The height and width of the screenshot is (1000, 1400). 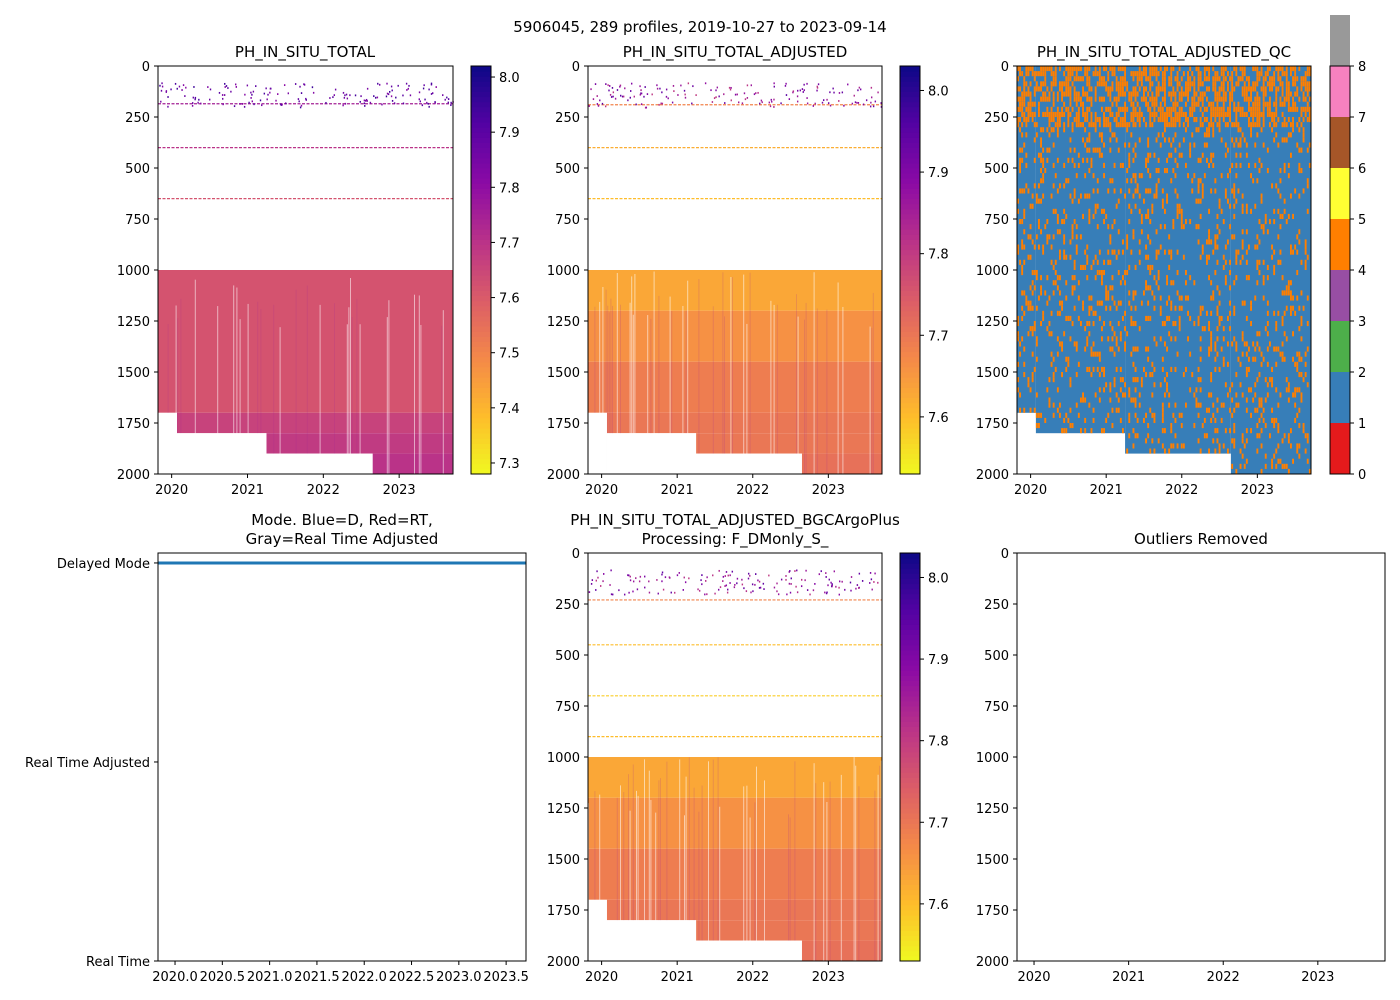 I want to click on y-tick-label: 2000, so click(x=992, y=962).